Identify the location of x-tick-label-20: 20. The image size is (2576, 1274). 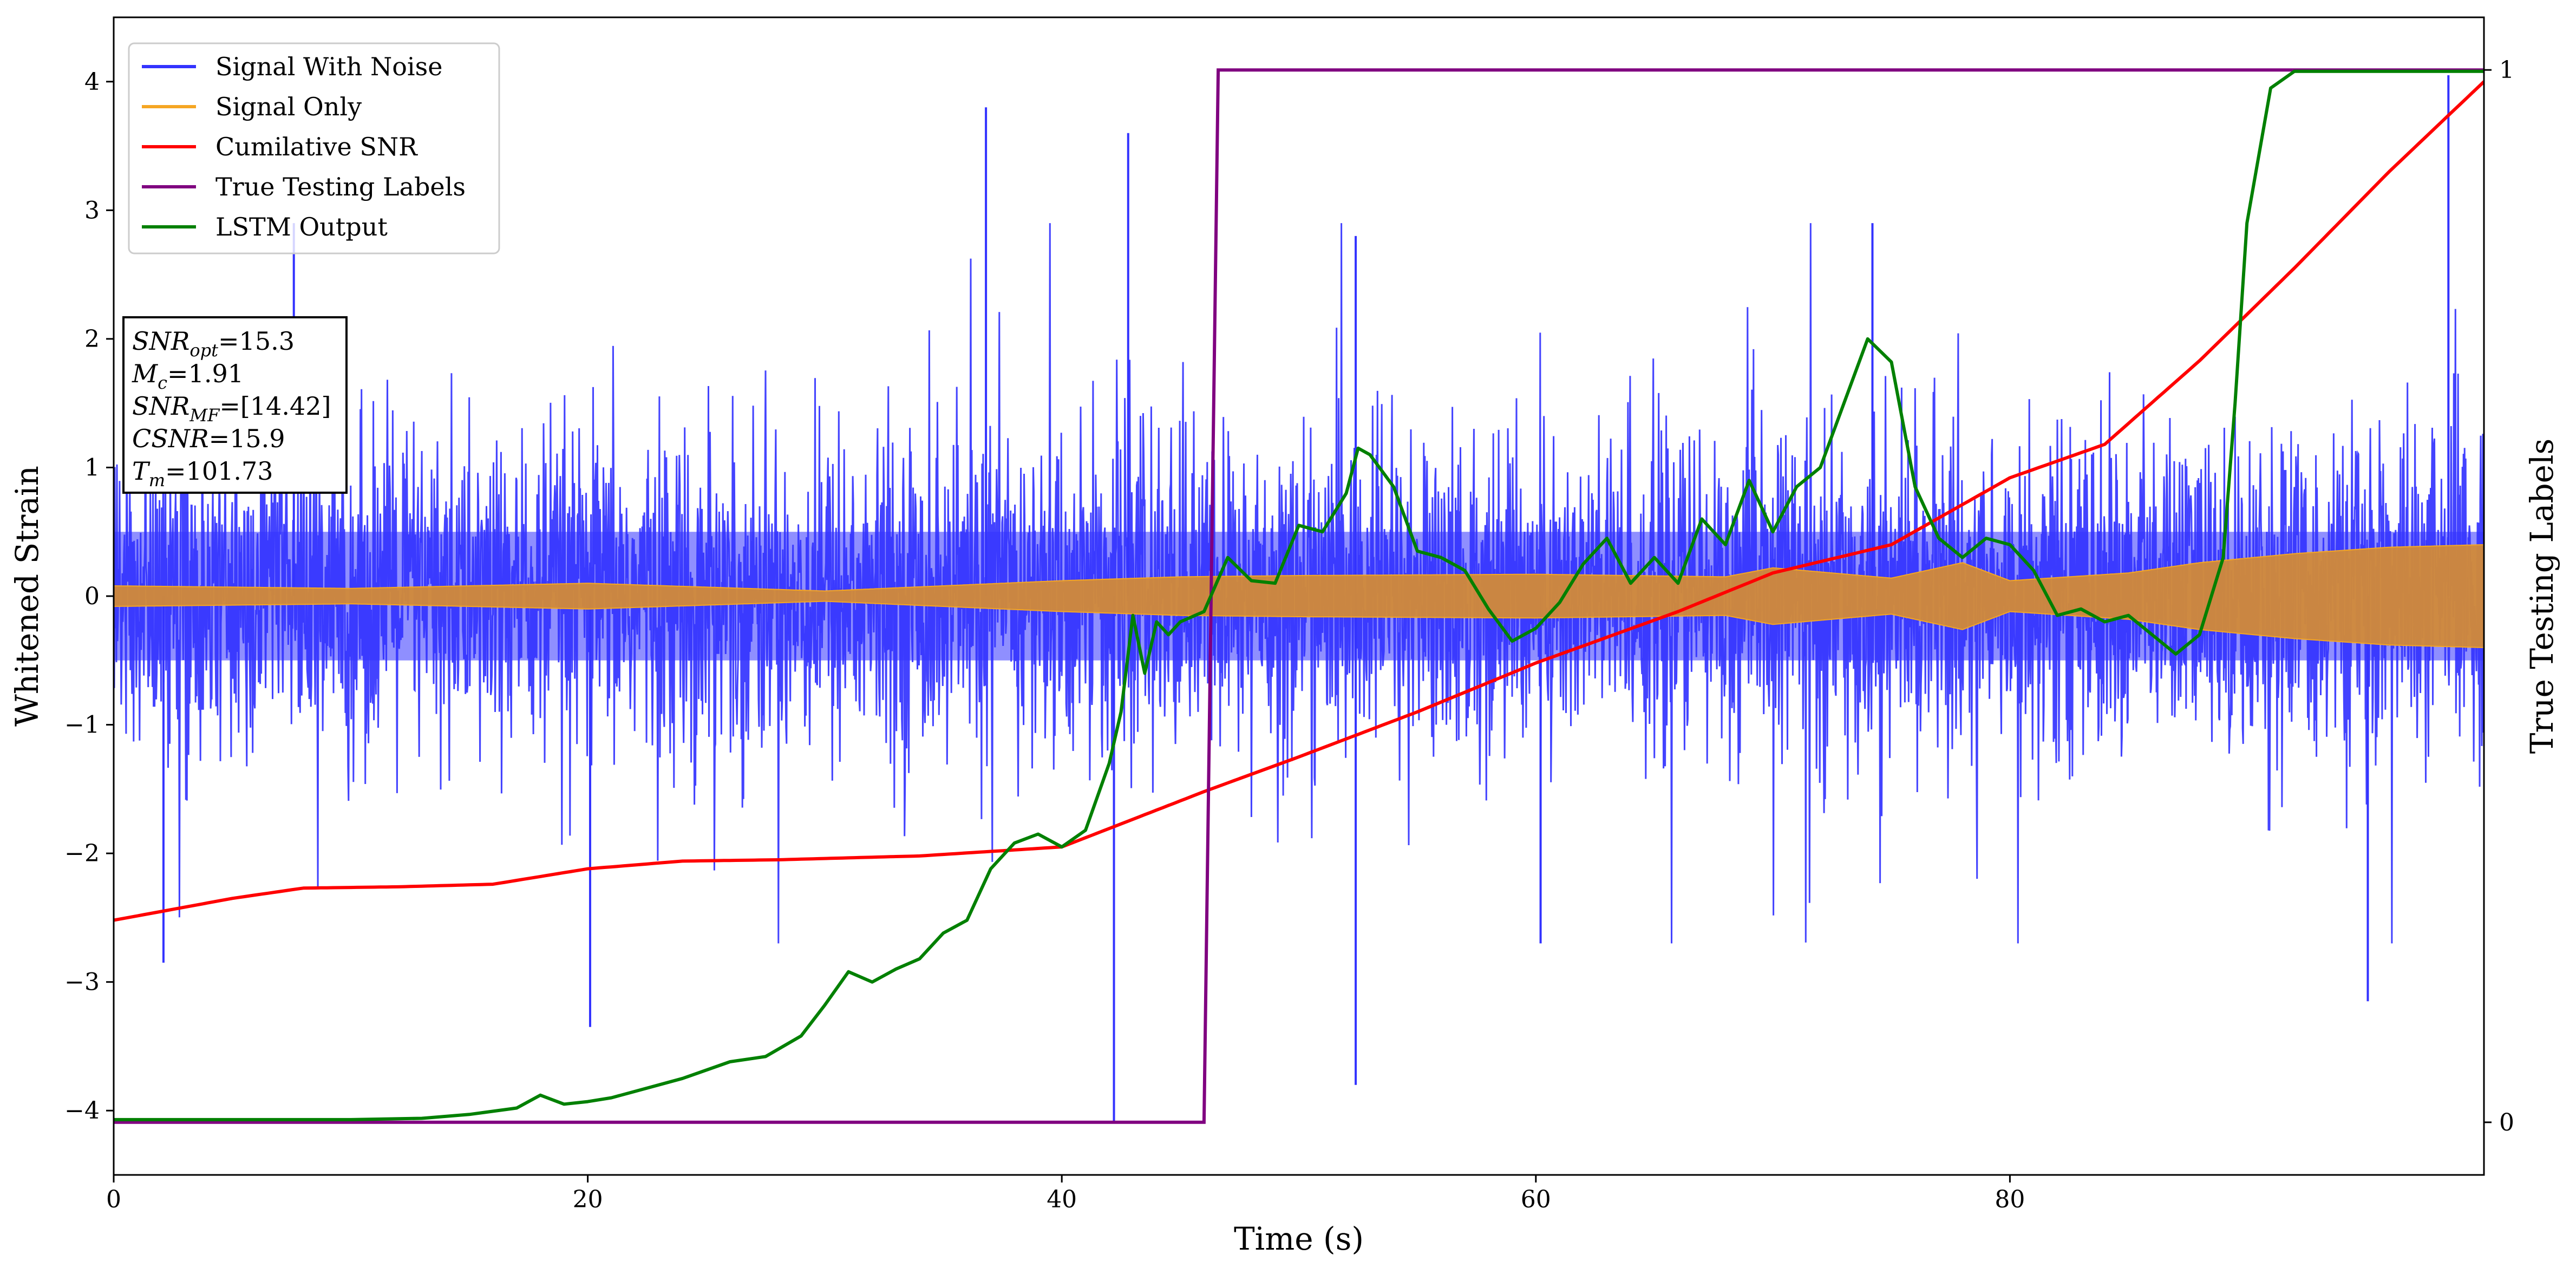
(588, 1199).